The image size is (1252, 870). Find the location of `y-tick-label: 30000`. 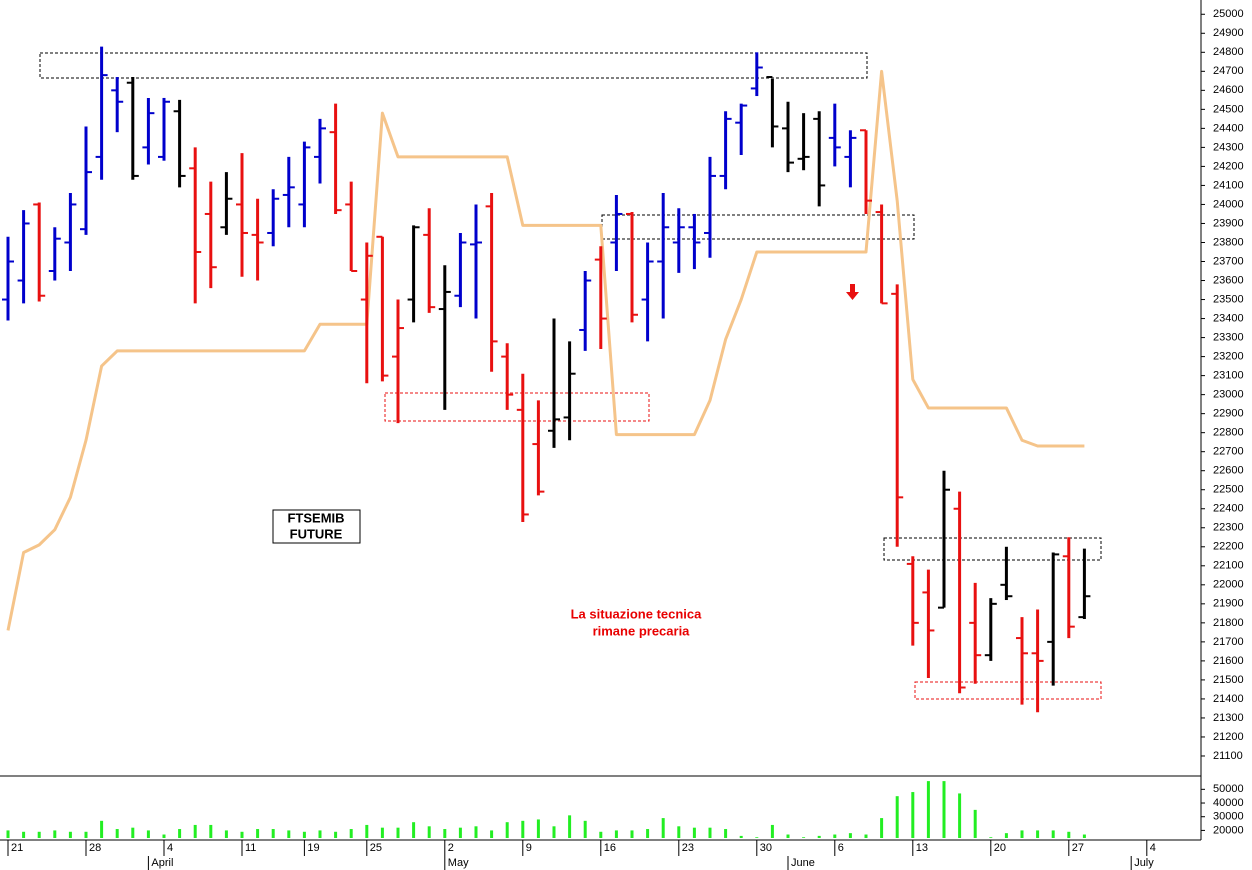

y-tick-label: 30000 is located at coordinates (1228, 817).